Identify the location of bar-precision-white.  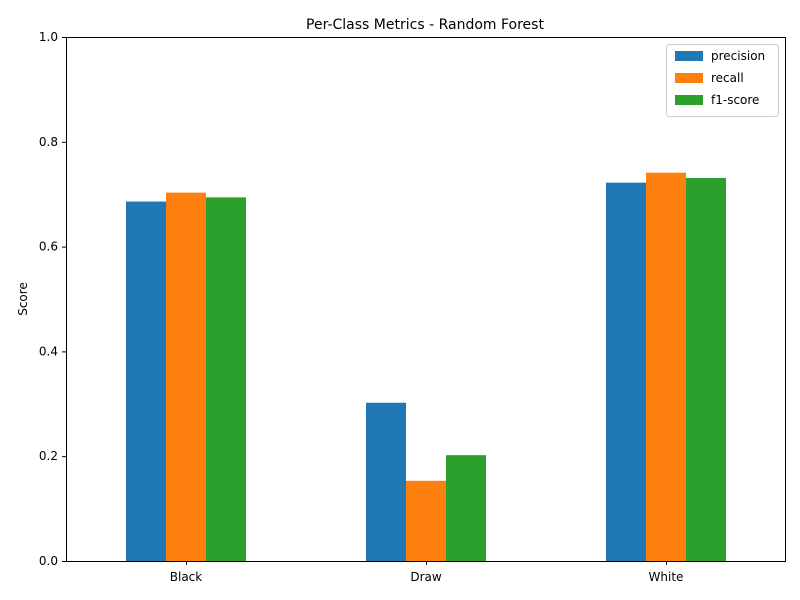
(626, 371).